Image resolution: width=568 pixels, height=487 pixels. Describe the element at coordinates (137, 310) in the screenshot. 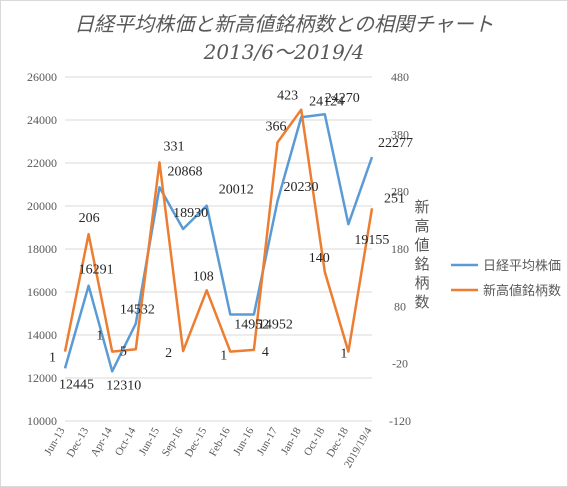

I see `data-label: 14532` at that location.